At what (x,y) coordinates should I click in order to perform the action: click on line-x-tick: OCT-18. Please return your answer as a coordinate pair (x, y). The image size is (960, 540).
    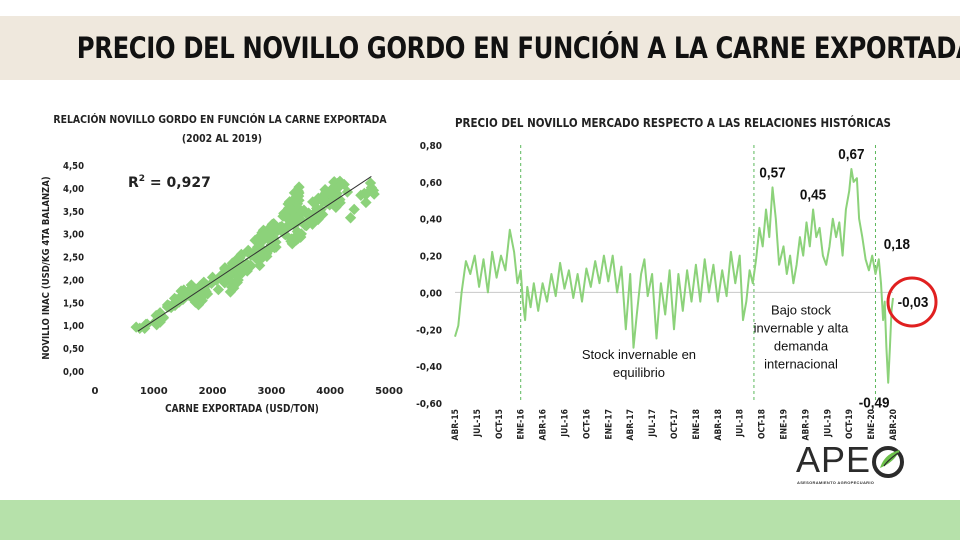
    Looking at the image, I should click on (761, 424).